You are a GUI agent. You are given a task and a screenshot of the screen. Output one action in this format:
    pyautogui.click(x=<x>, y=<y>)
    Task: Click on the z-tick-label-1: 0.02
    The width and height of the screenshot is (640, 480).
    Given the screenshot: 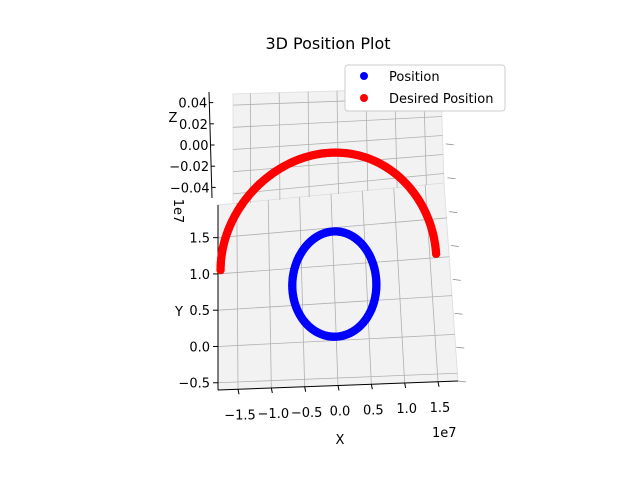 What is the action you would take?
    pyautogui.click(x=193, y=125)
    